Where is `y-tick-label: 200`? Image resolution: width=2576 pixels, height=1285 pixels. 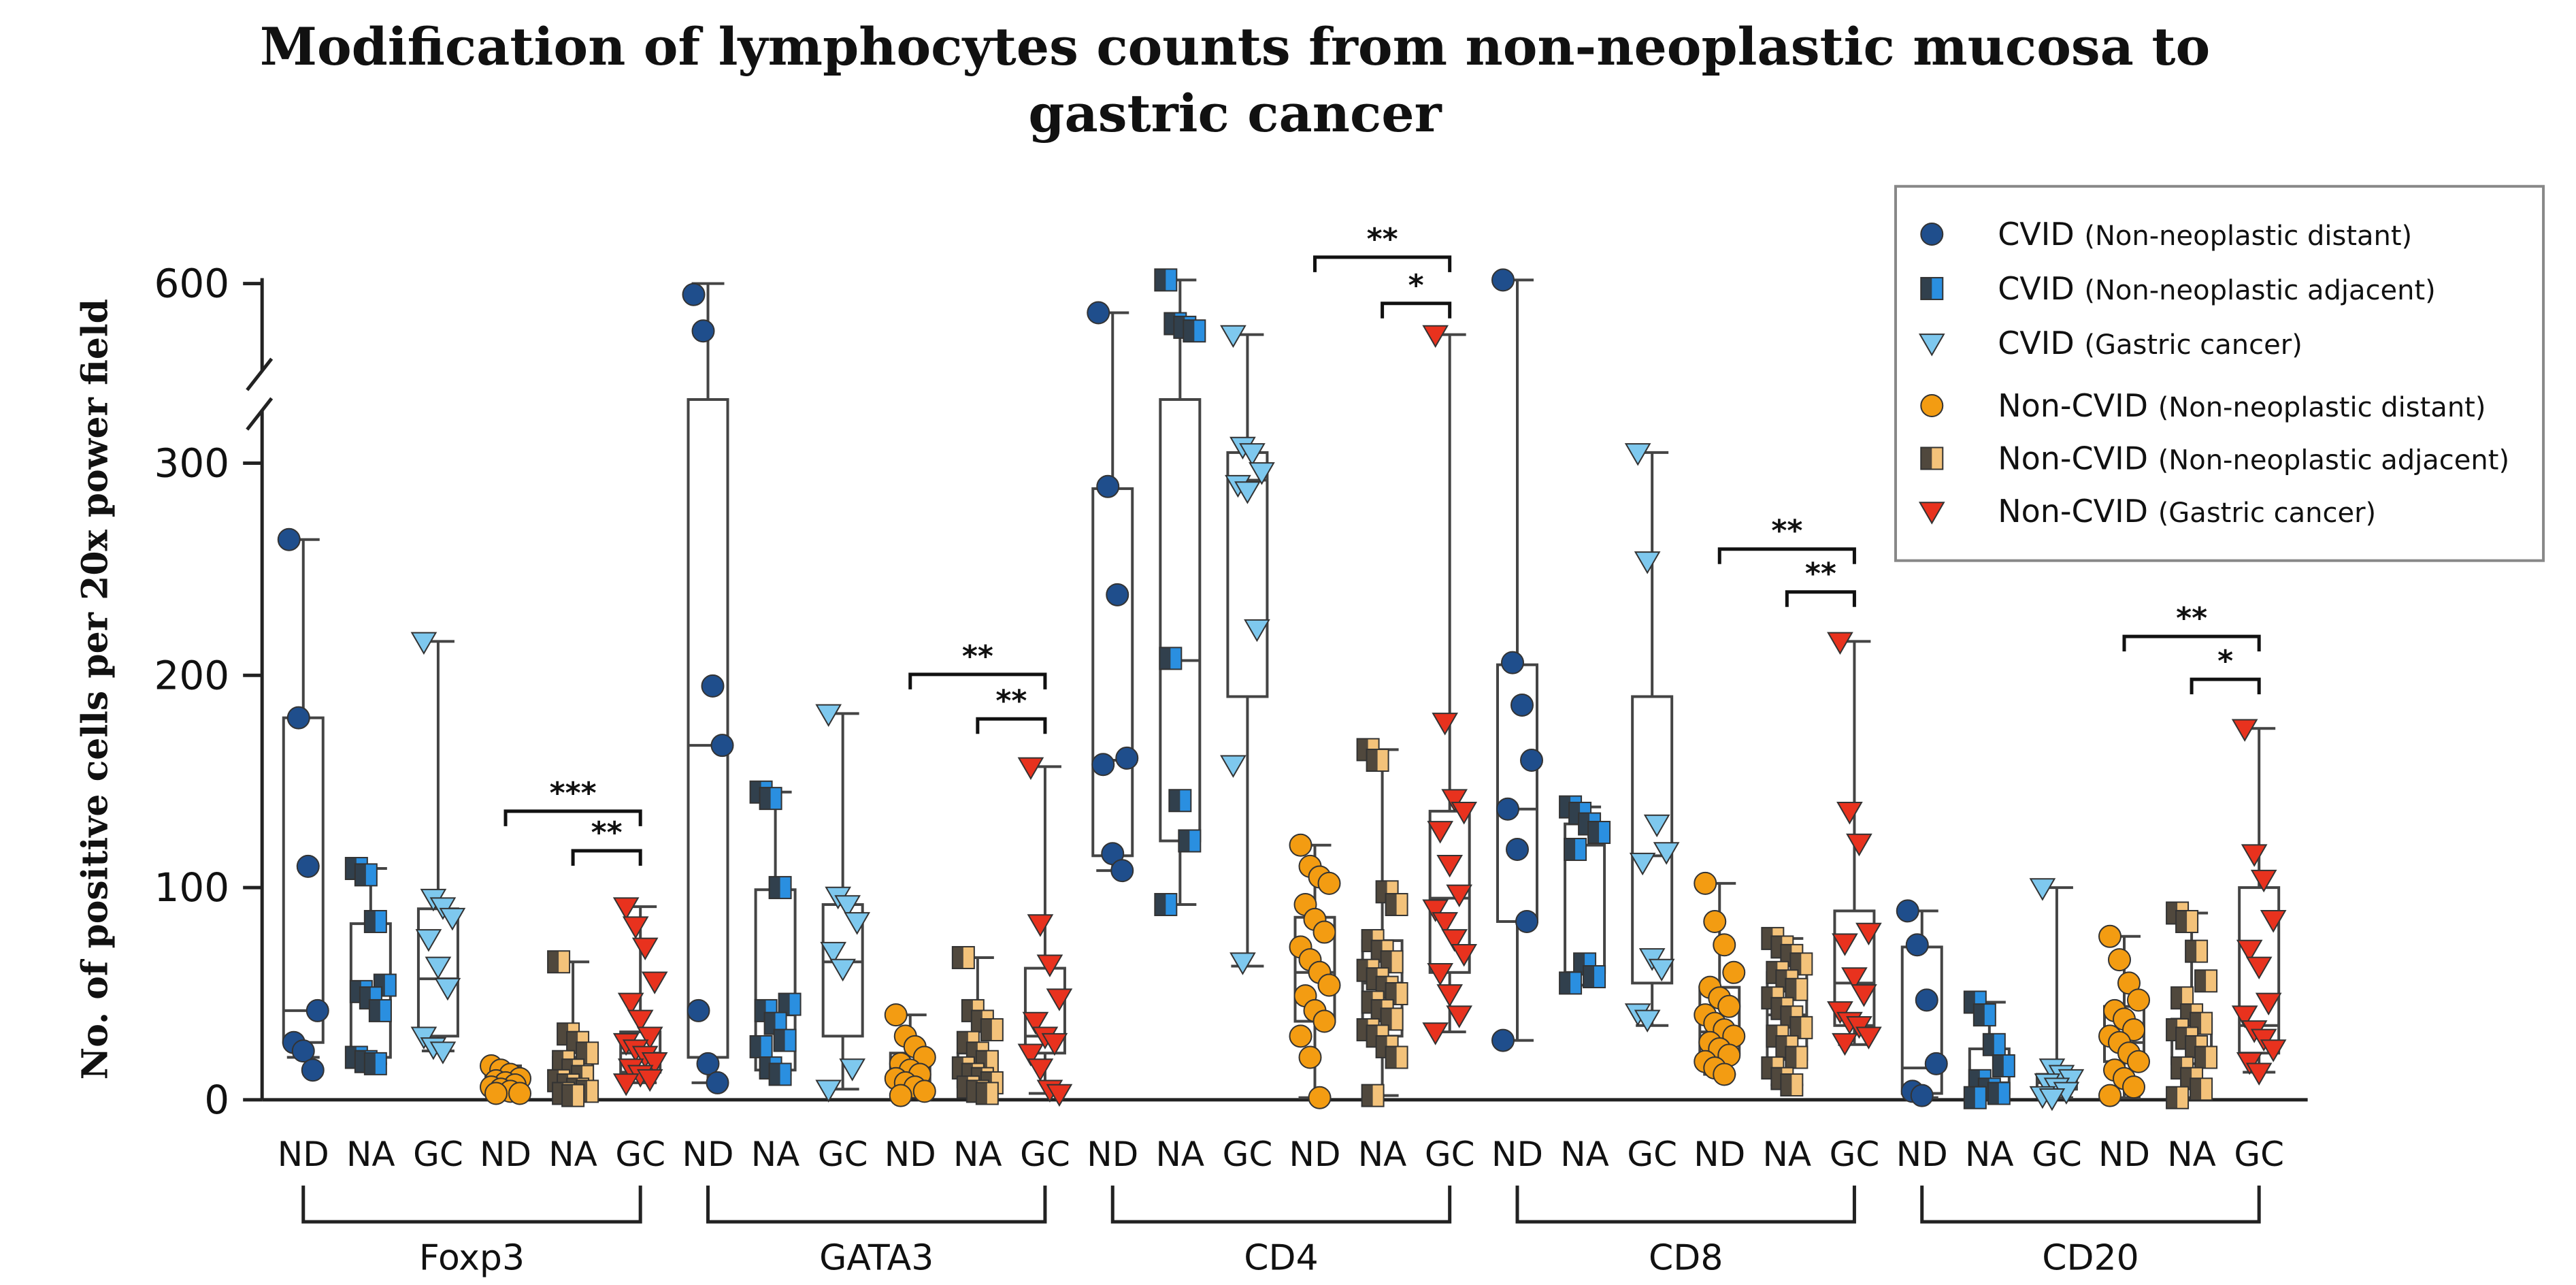 y-tick-label: 200 is located at coordinates (192, 675).